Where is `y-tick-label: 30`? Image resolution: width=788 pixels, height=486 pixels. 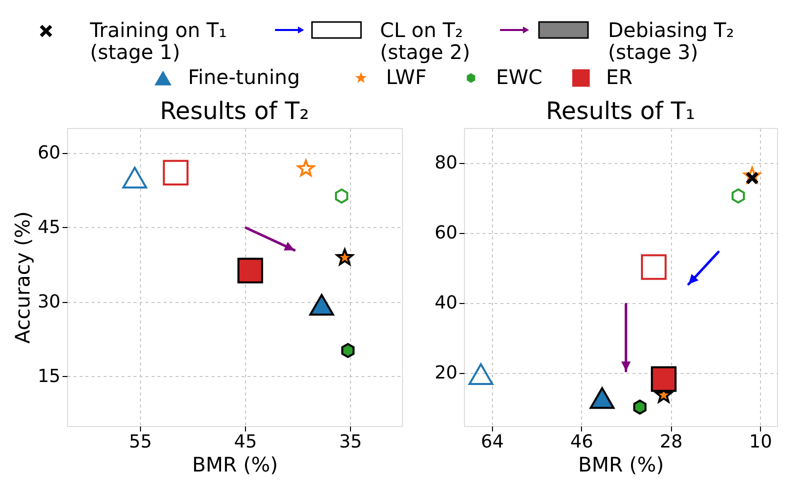 y-tick-label: 30 is located at coordinates (49, 301).